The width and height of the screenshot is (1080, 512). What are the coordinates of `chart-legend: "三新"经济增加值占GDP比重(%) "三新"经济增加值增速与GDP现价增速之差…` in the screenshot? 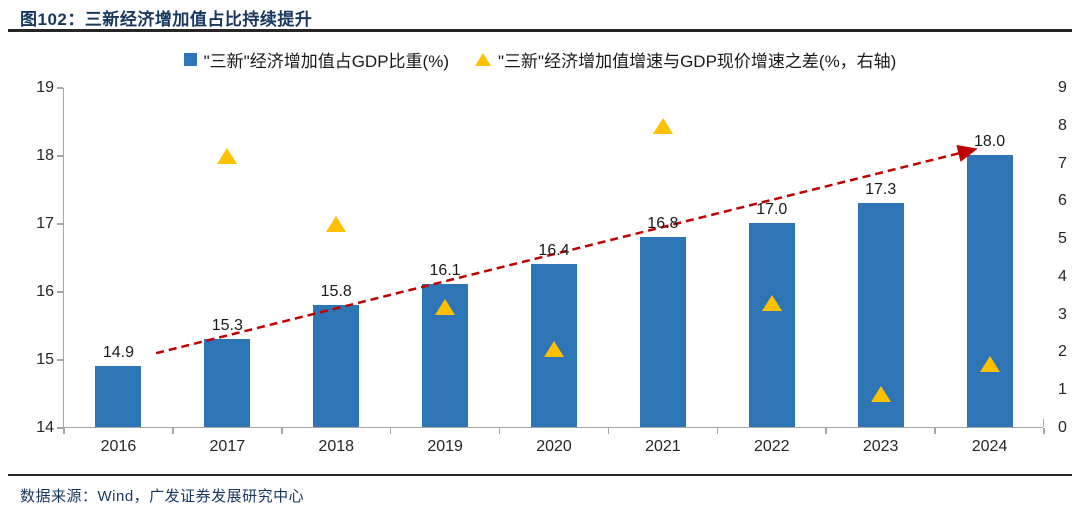 It's located at (540, 59).